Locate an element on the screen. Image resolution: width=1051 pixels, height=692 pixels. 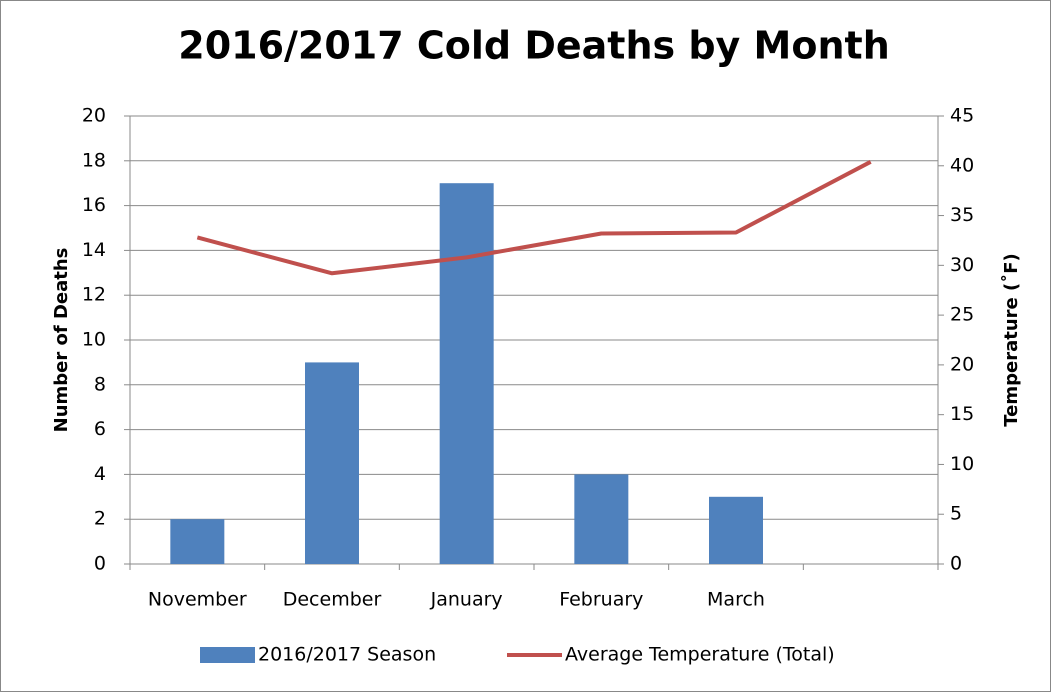
legend-swatch is located at coordinates (227, 655).